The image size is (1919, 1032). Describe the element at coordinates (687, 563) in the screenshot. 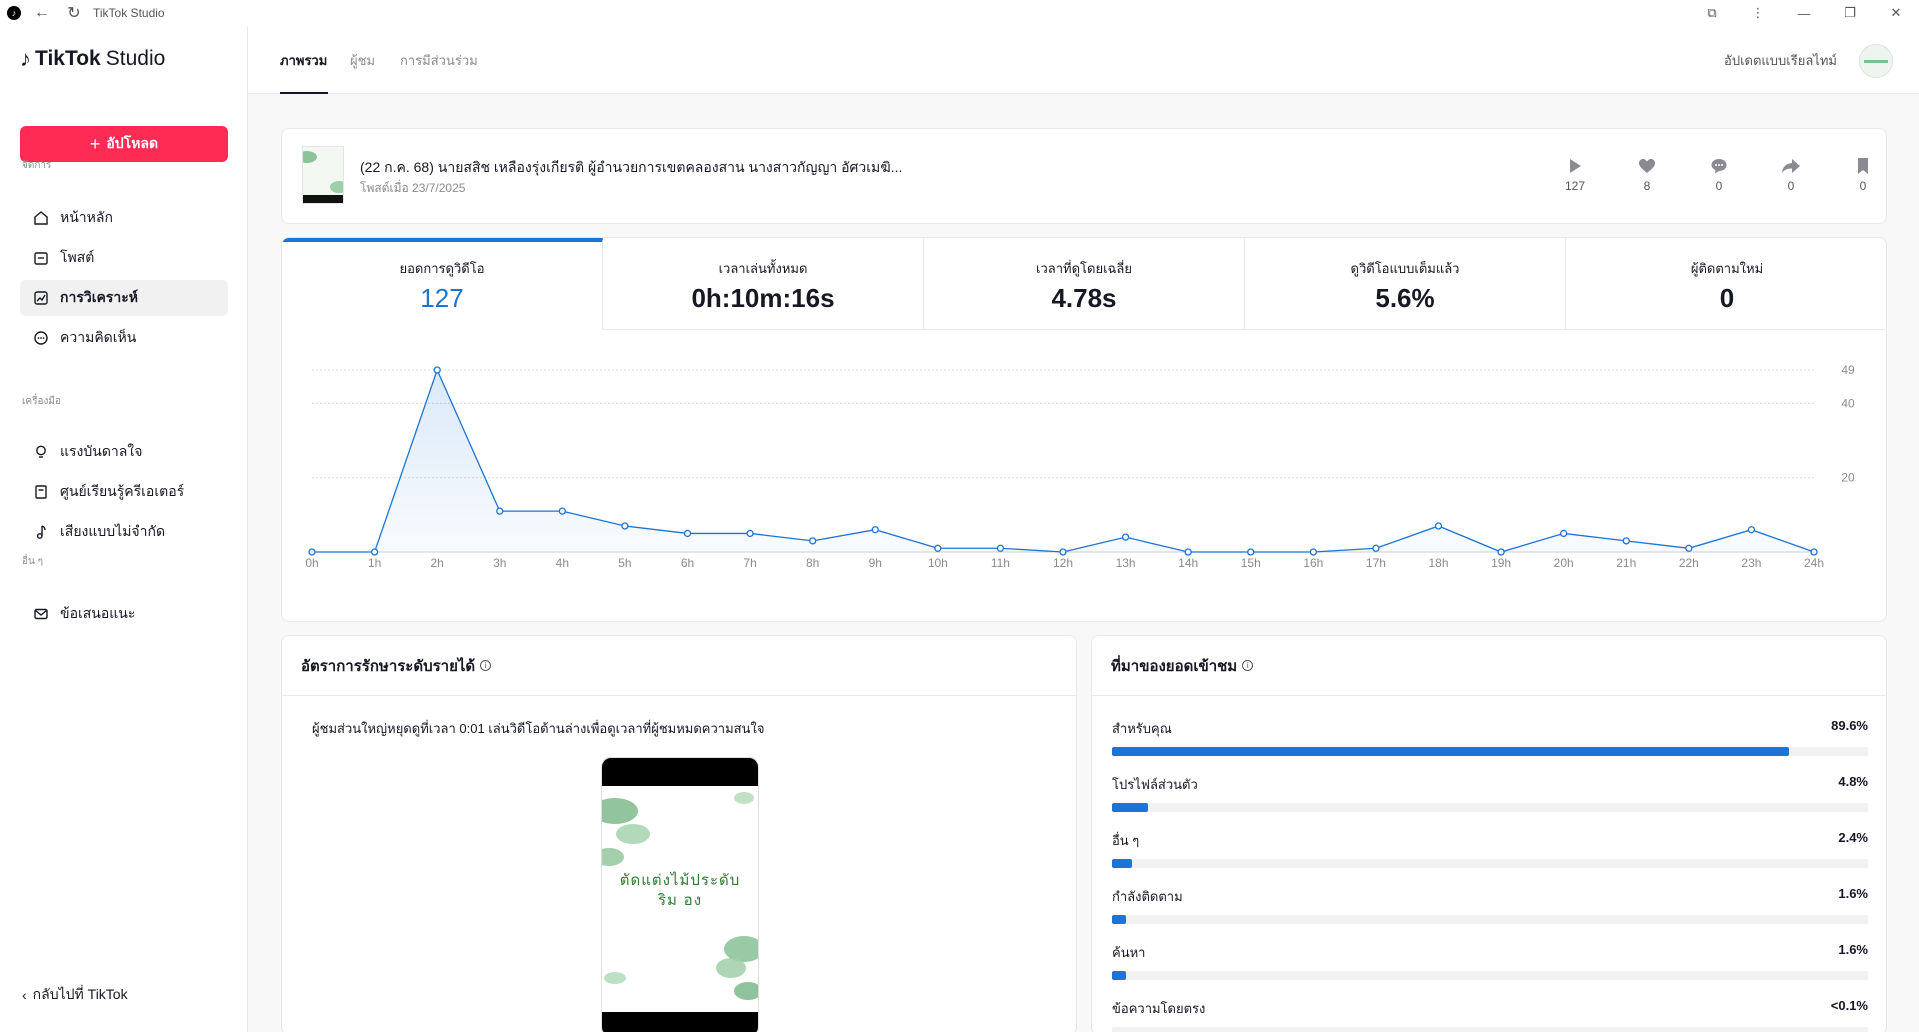

I see `x-tick-label: 6h` at that location.